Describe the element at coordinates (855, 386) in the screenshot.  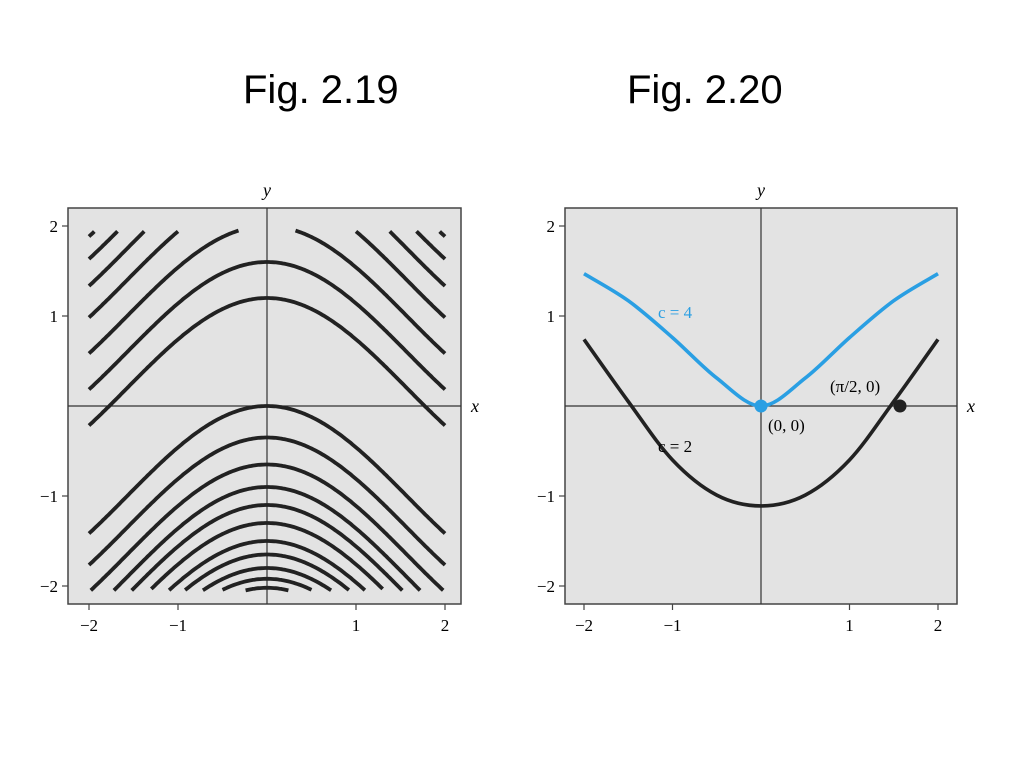
I see `point-label-pi-over-2: (π/2, 0)` at that location.